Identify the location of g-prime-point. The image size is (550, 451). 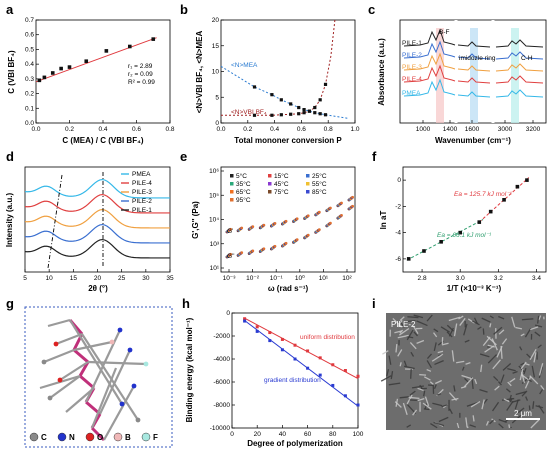
(352, 197).